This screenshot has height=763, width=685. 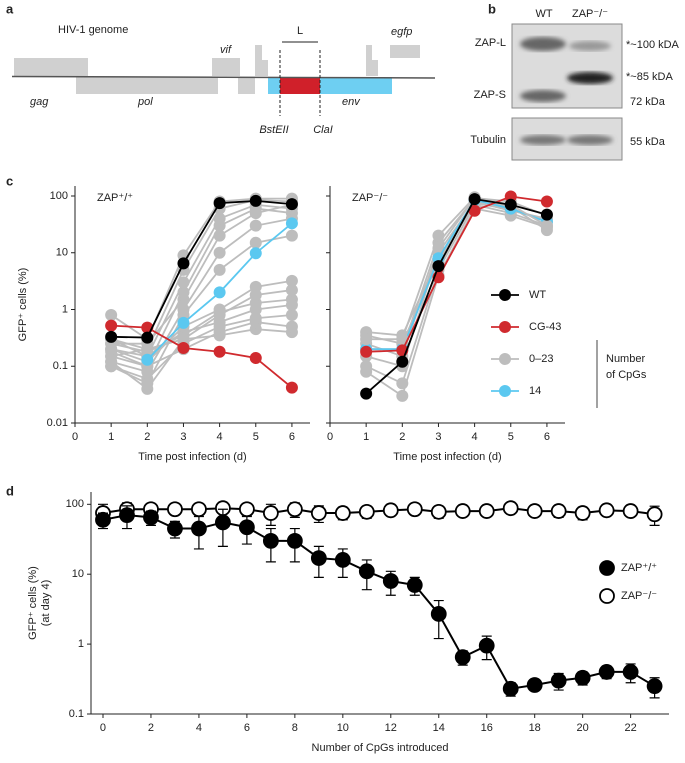 What do you see at coordinates (273, 130) in the screenshot?
I see `site-label: BstEII` at bounding box center [273, 130].